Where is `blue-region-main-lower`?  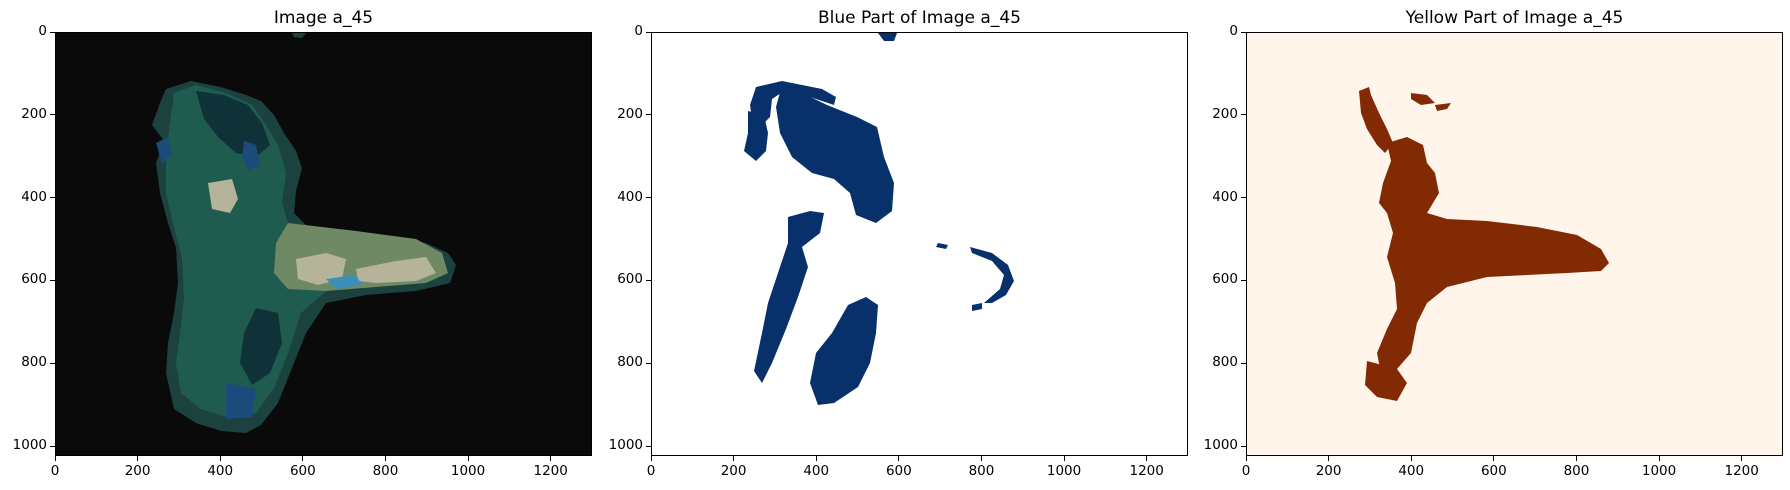 blue-region-main-lower is located at coordinates (844, 351).